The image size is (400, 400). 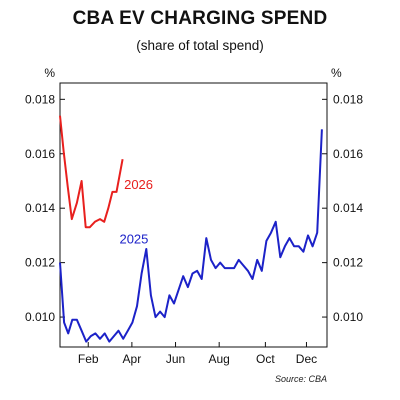 I want to click on chart-subtitle: (share of total spend), so click(x=200, y=45).